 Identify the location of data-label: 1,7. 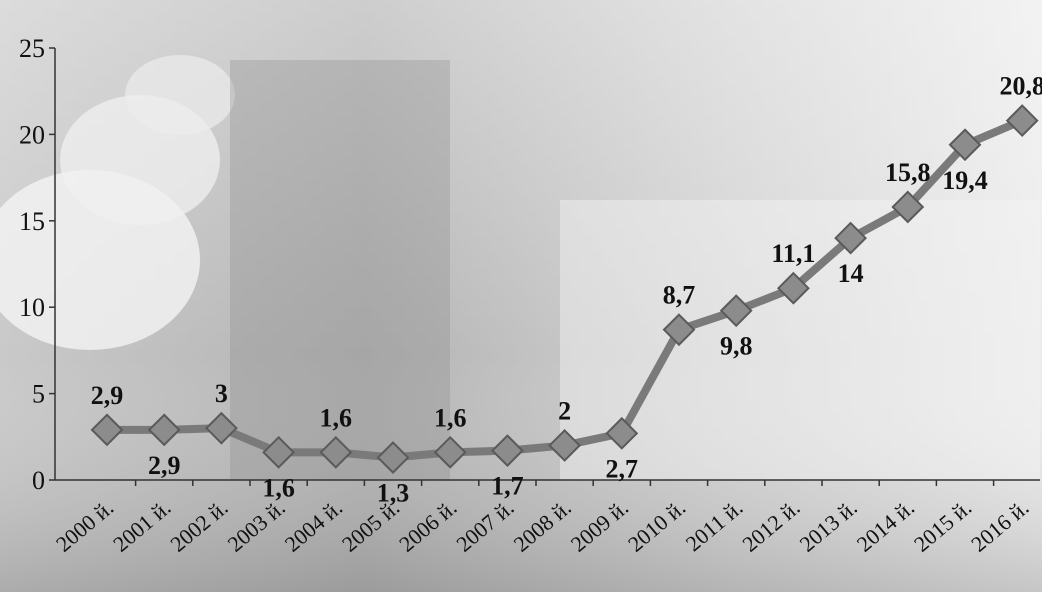
(507, 486).